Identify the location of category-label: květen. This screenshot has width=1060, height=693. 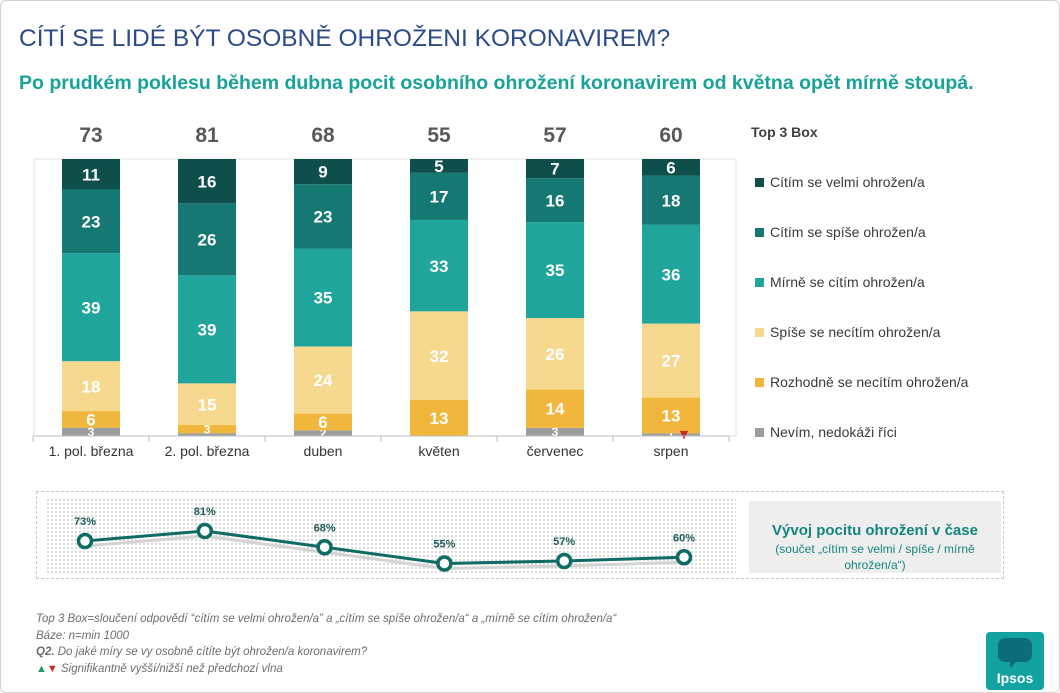
(438, 451).